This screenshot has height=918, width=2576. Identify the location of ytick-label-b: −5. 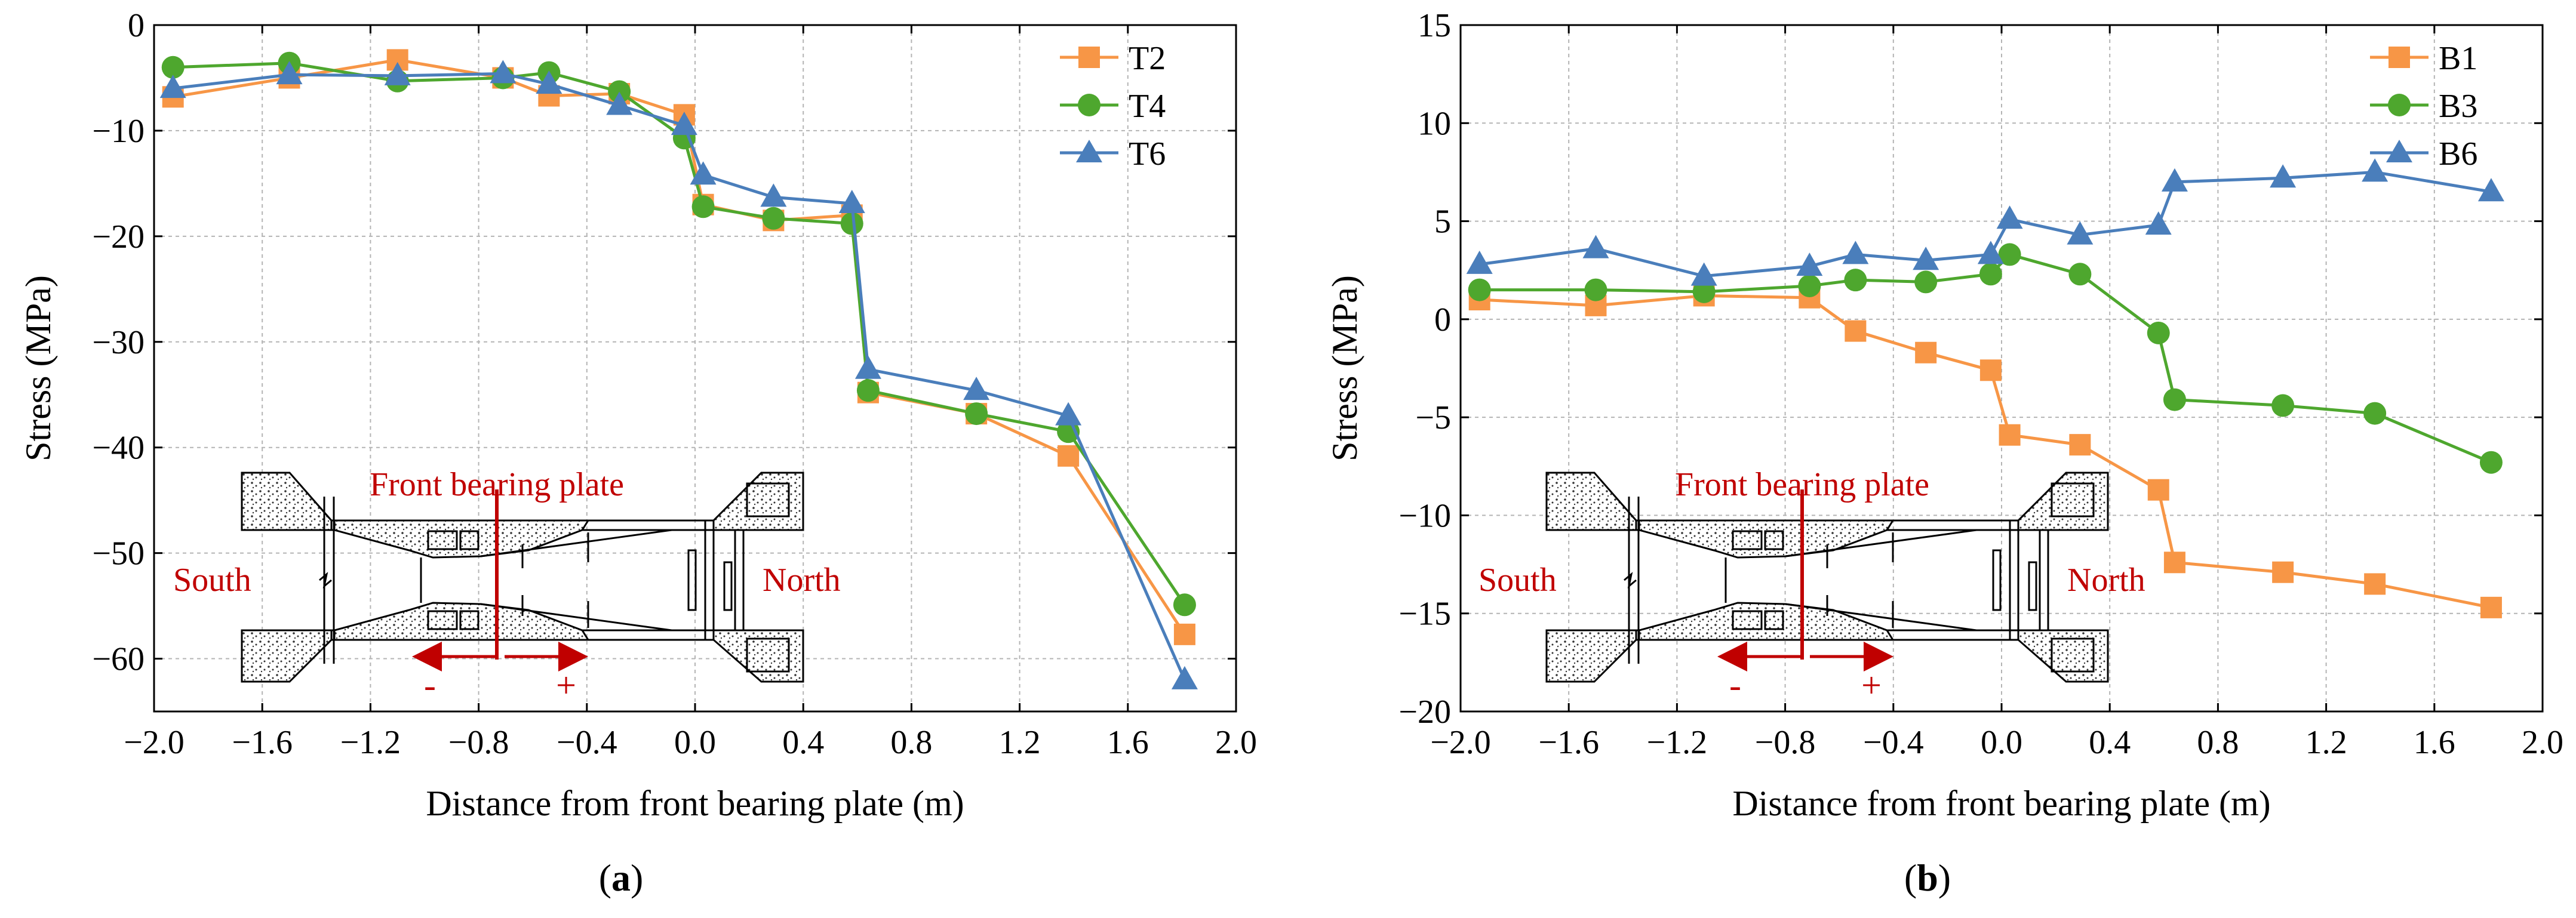
(1433, 417).